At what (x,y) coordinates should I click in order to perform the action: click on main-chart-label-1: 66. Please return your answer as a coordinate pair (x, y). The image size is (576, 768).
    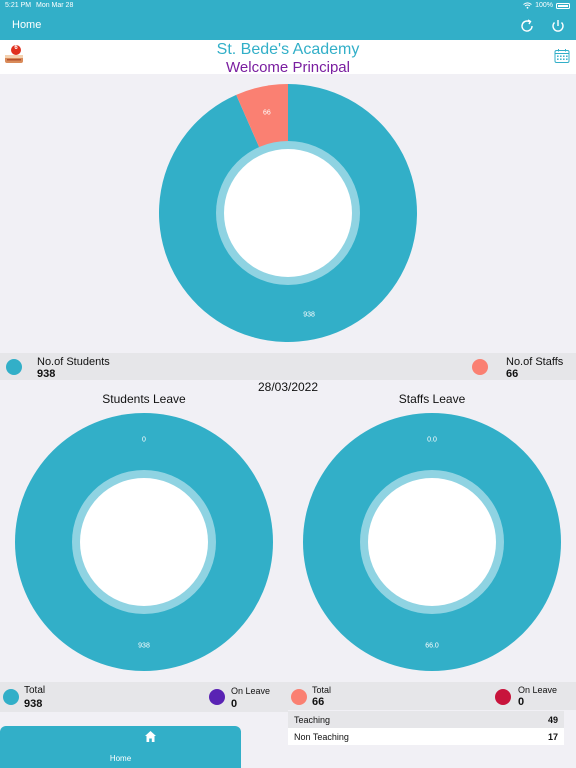
    Looking at the image, I should click on (267, 113).